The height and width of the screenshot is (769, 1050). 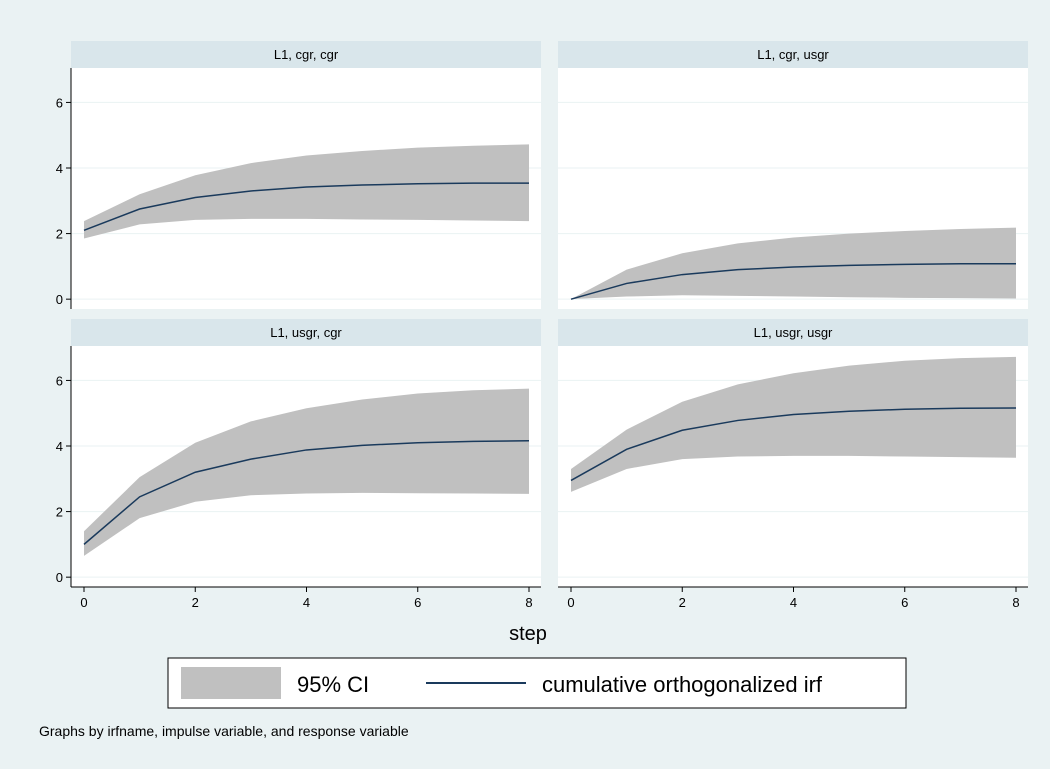 What do you see at coordinates (682, 684) in the screenshot?
I see `legend-irf-label: cumulative orthogonalized irf` at bounding box center [682, 684].